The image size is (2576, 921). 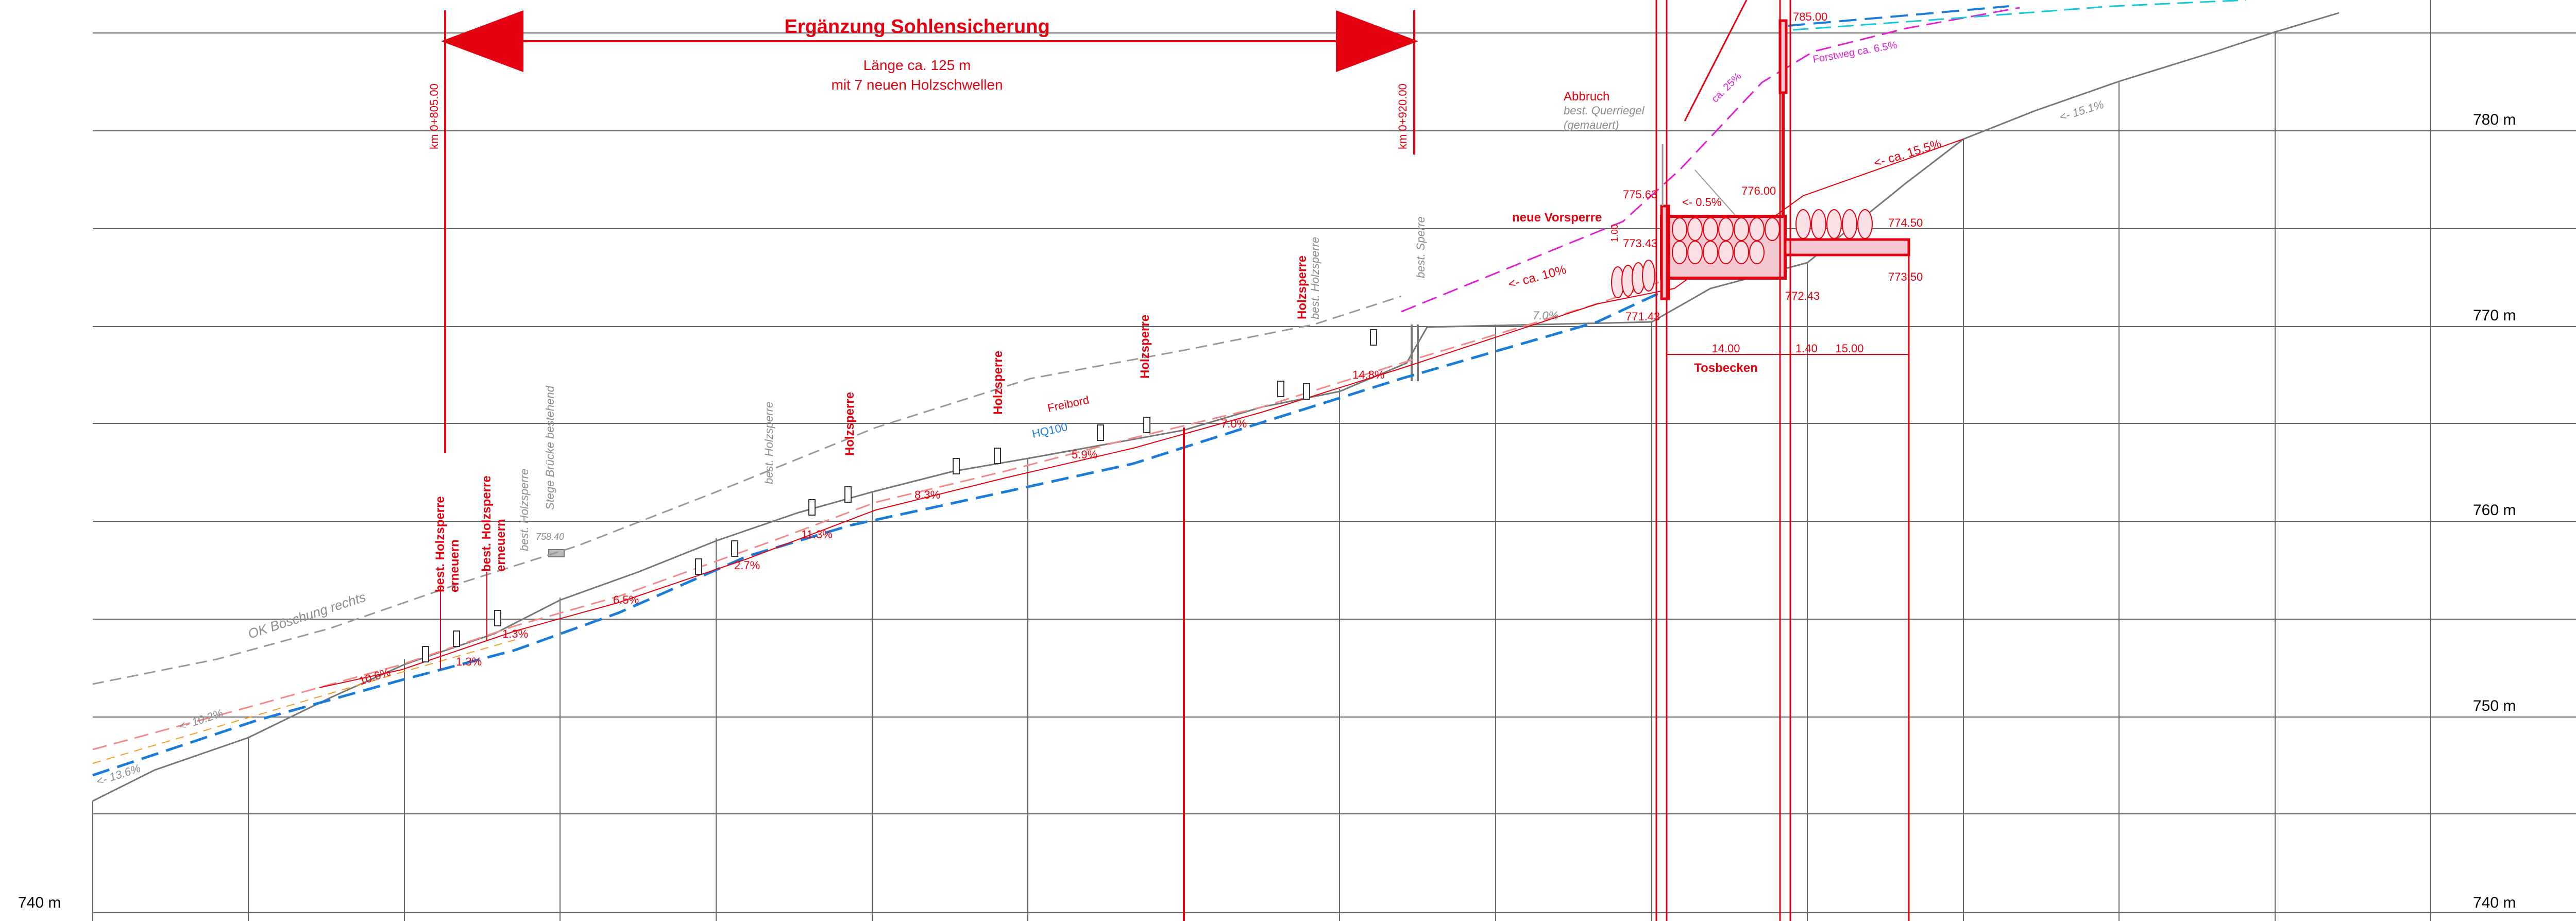 What do you see at coordinates (1716, 193) in the screenshot?
I see `grey-leader` at bounding box center [1716, 193].